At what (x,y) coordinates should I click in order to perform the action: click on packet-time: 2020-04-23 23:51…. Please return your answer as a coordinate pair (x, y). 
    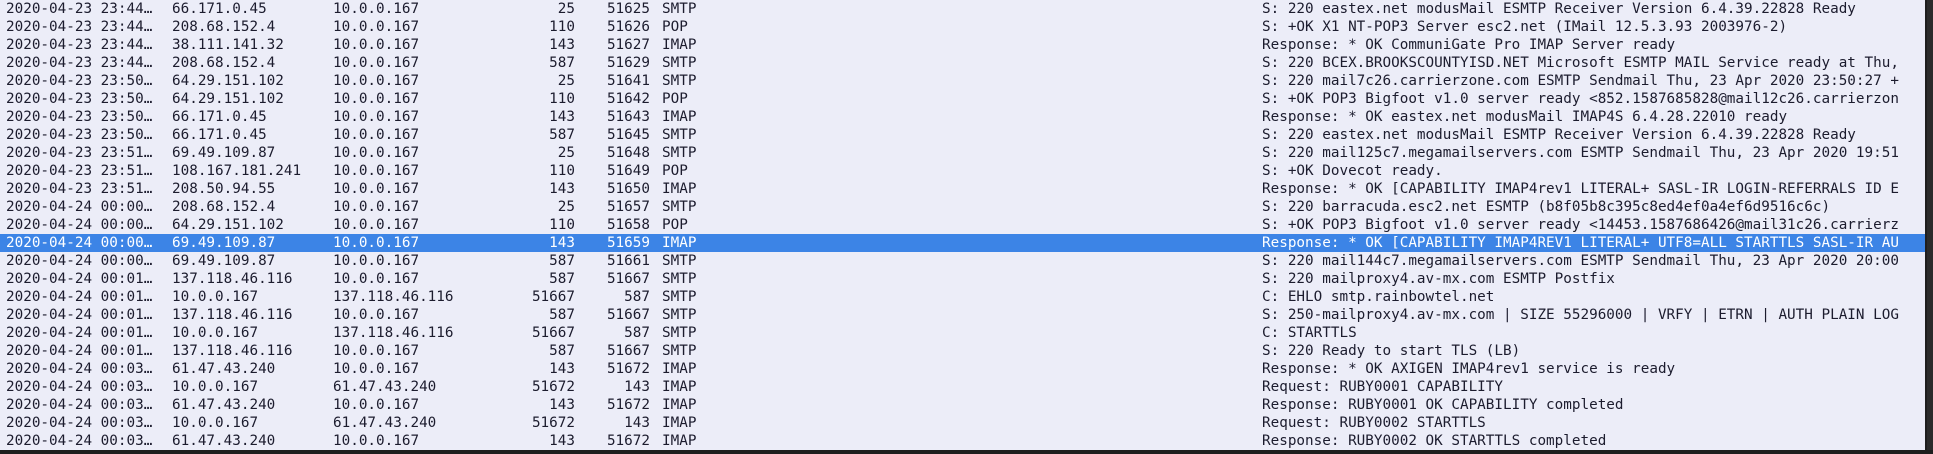
    Looking at the image, I should click on (79, 189).